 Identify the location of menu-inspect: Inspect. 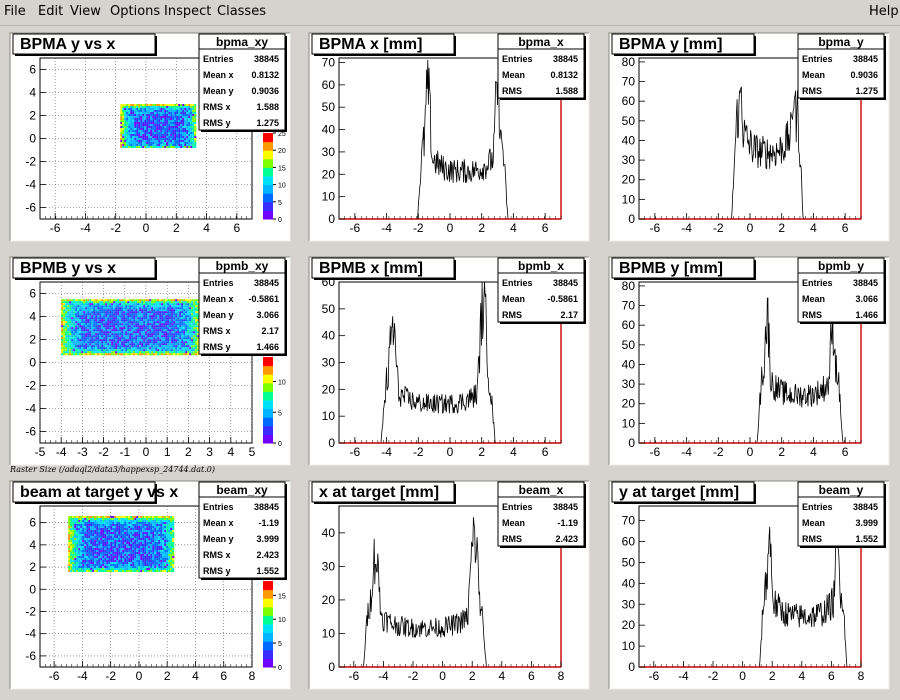
(188, 11).